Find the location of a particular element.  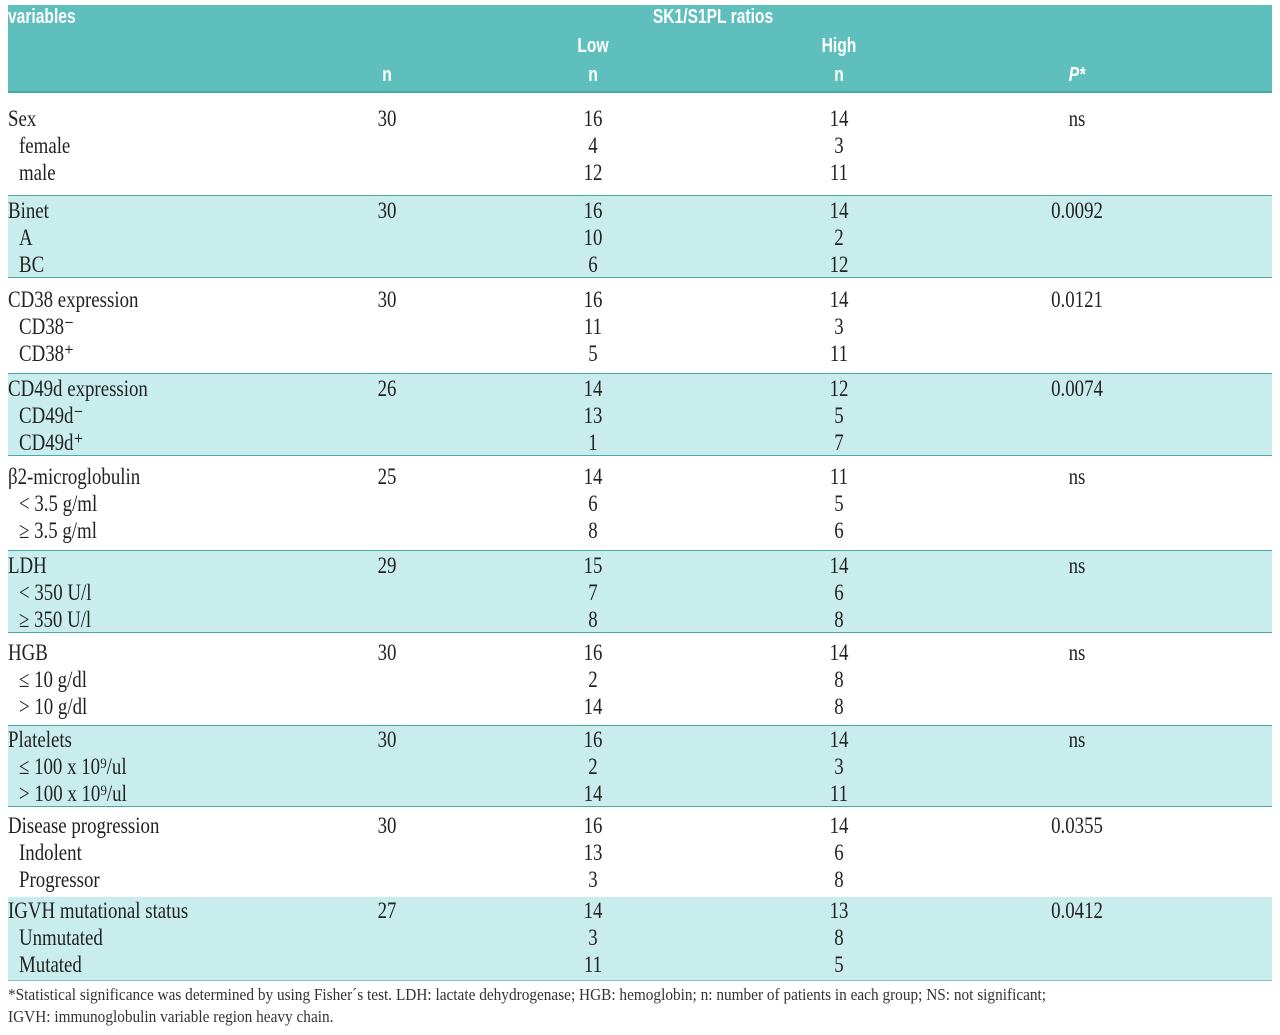

cell-low: 1 is located at coordinates (593, 442).